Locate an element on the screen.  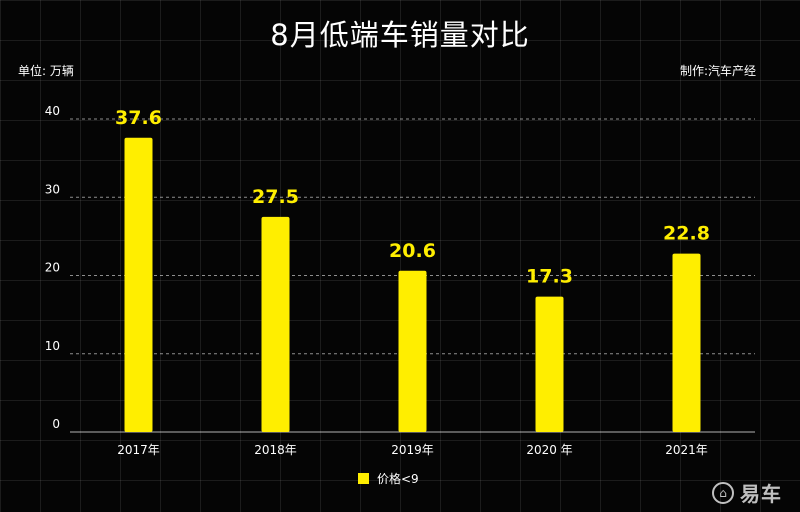
y-tick-label: 10 is located at coordinates (52, 346).